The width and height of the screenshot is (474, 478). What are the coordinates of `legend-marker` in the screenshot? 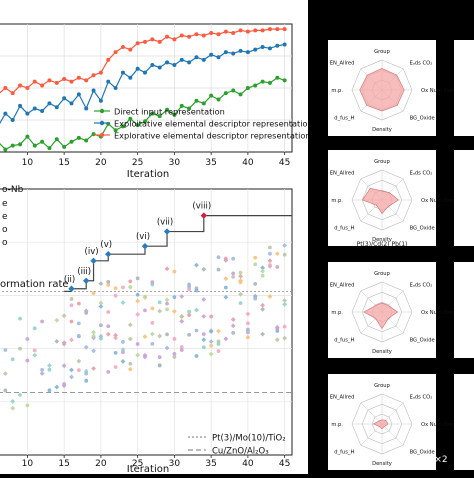 It's located at (102, 111).